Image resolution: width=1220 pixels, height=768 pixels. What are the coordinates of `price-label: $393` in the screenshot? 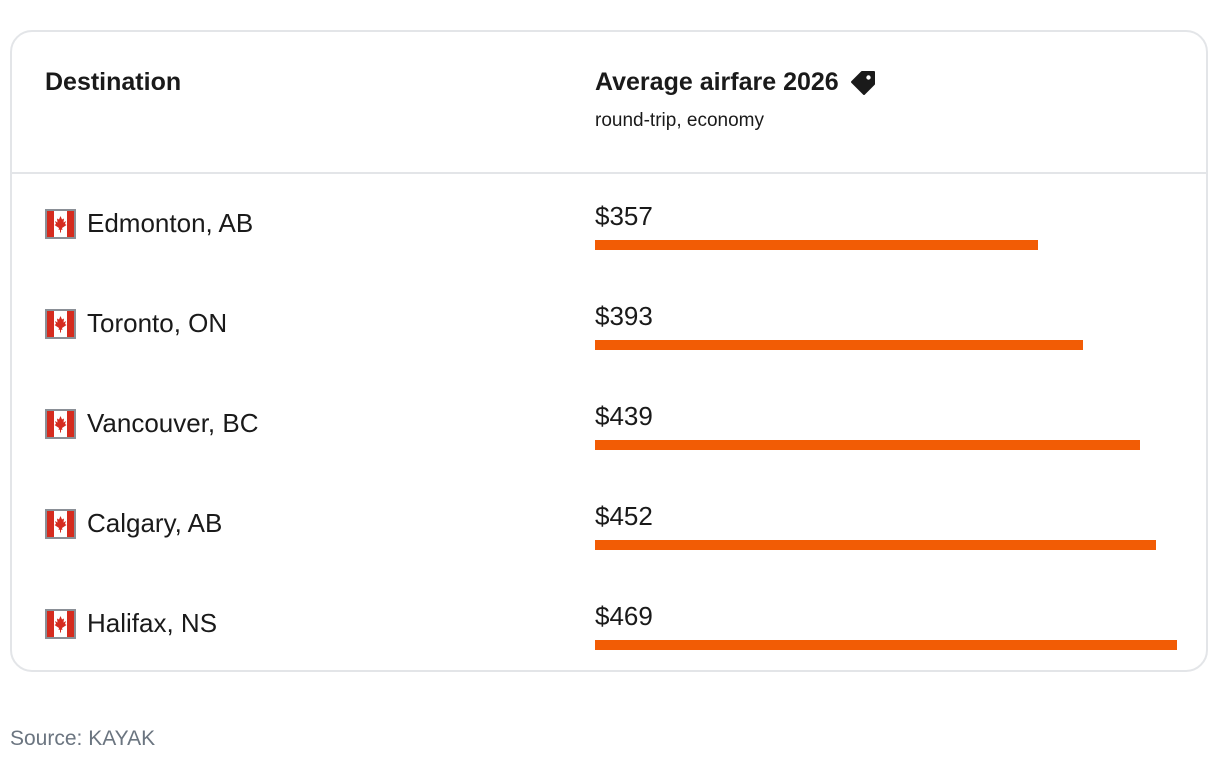 It's located at (624, 316).